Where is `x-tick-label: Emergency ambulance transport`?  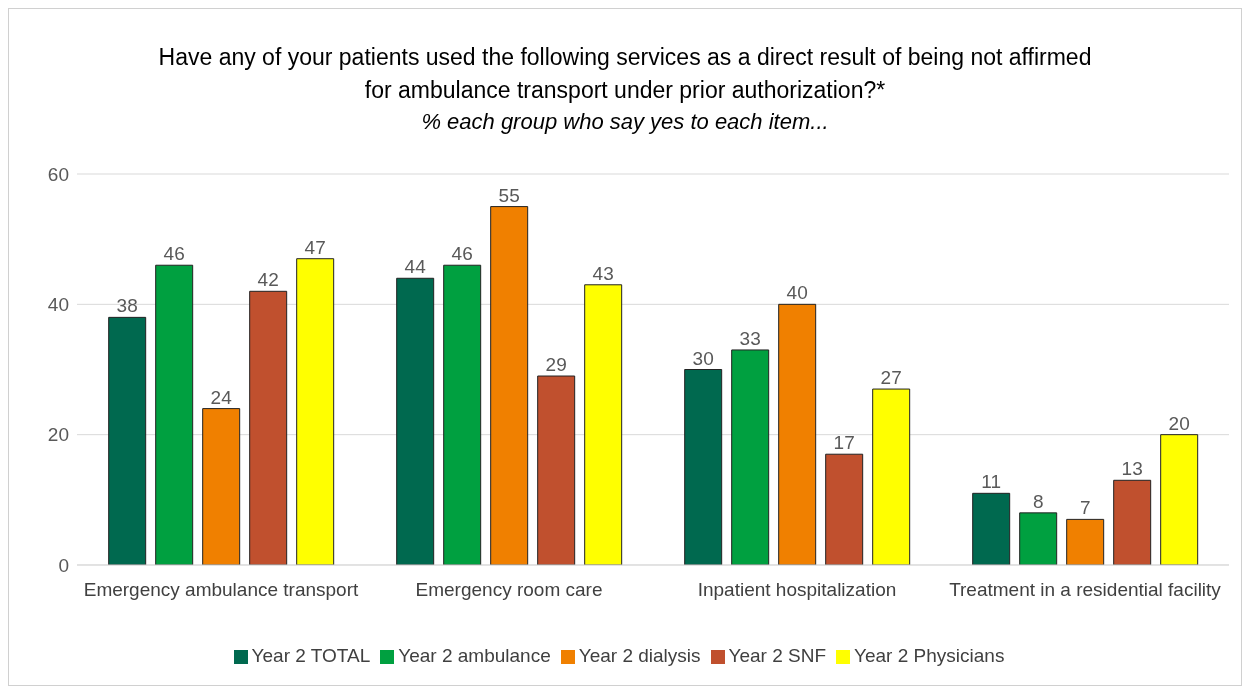 x-tick-label: Emergency ambulance transport is located at coordinates (221, 590).